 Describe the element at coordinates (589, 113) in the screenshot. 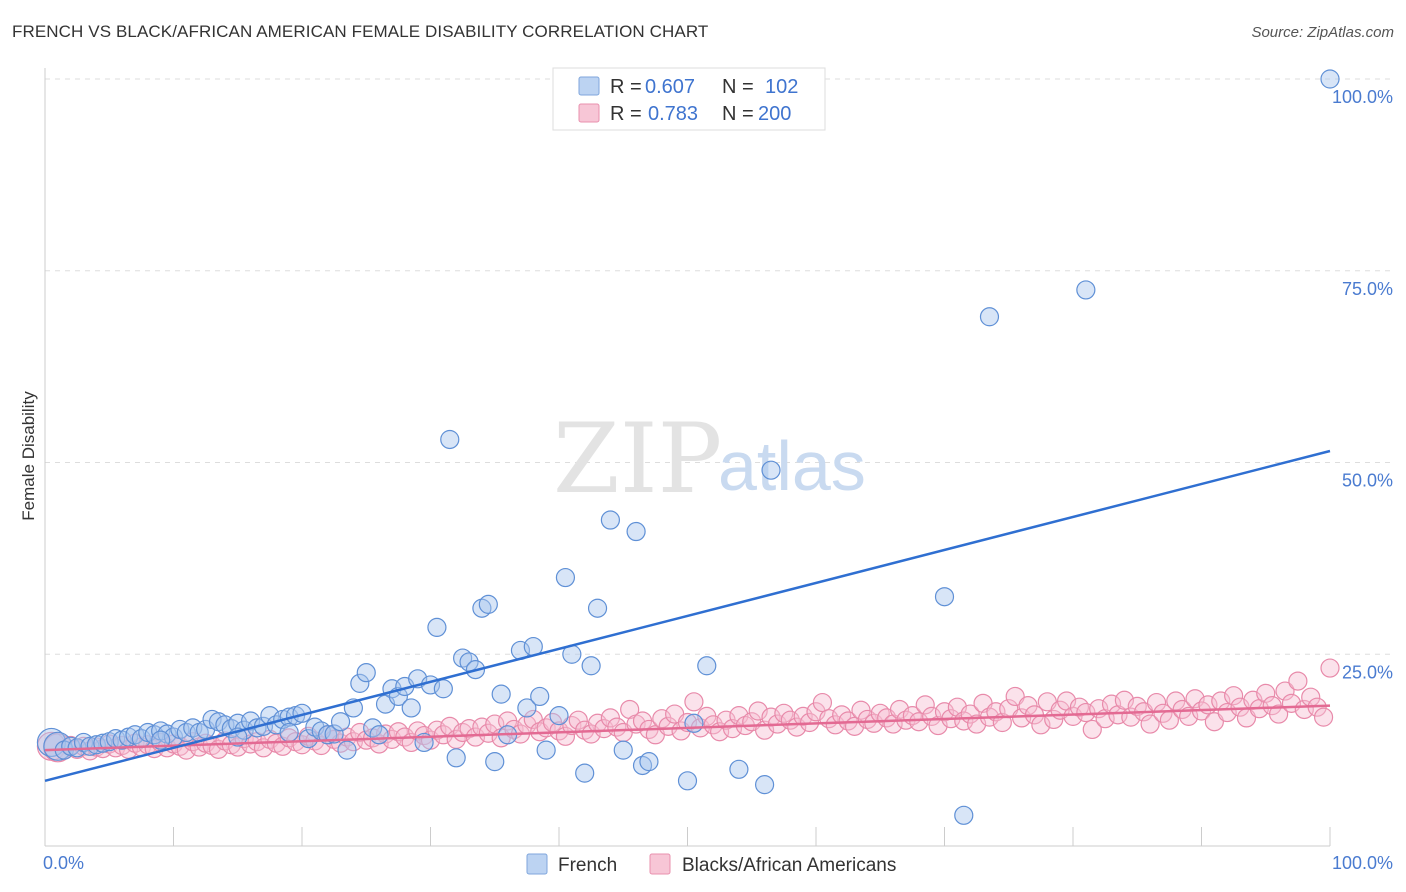

I see `legend-swatch-blacks` at that location.